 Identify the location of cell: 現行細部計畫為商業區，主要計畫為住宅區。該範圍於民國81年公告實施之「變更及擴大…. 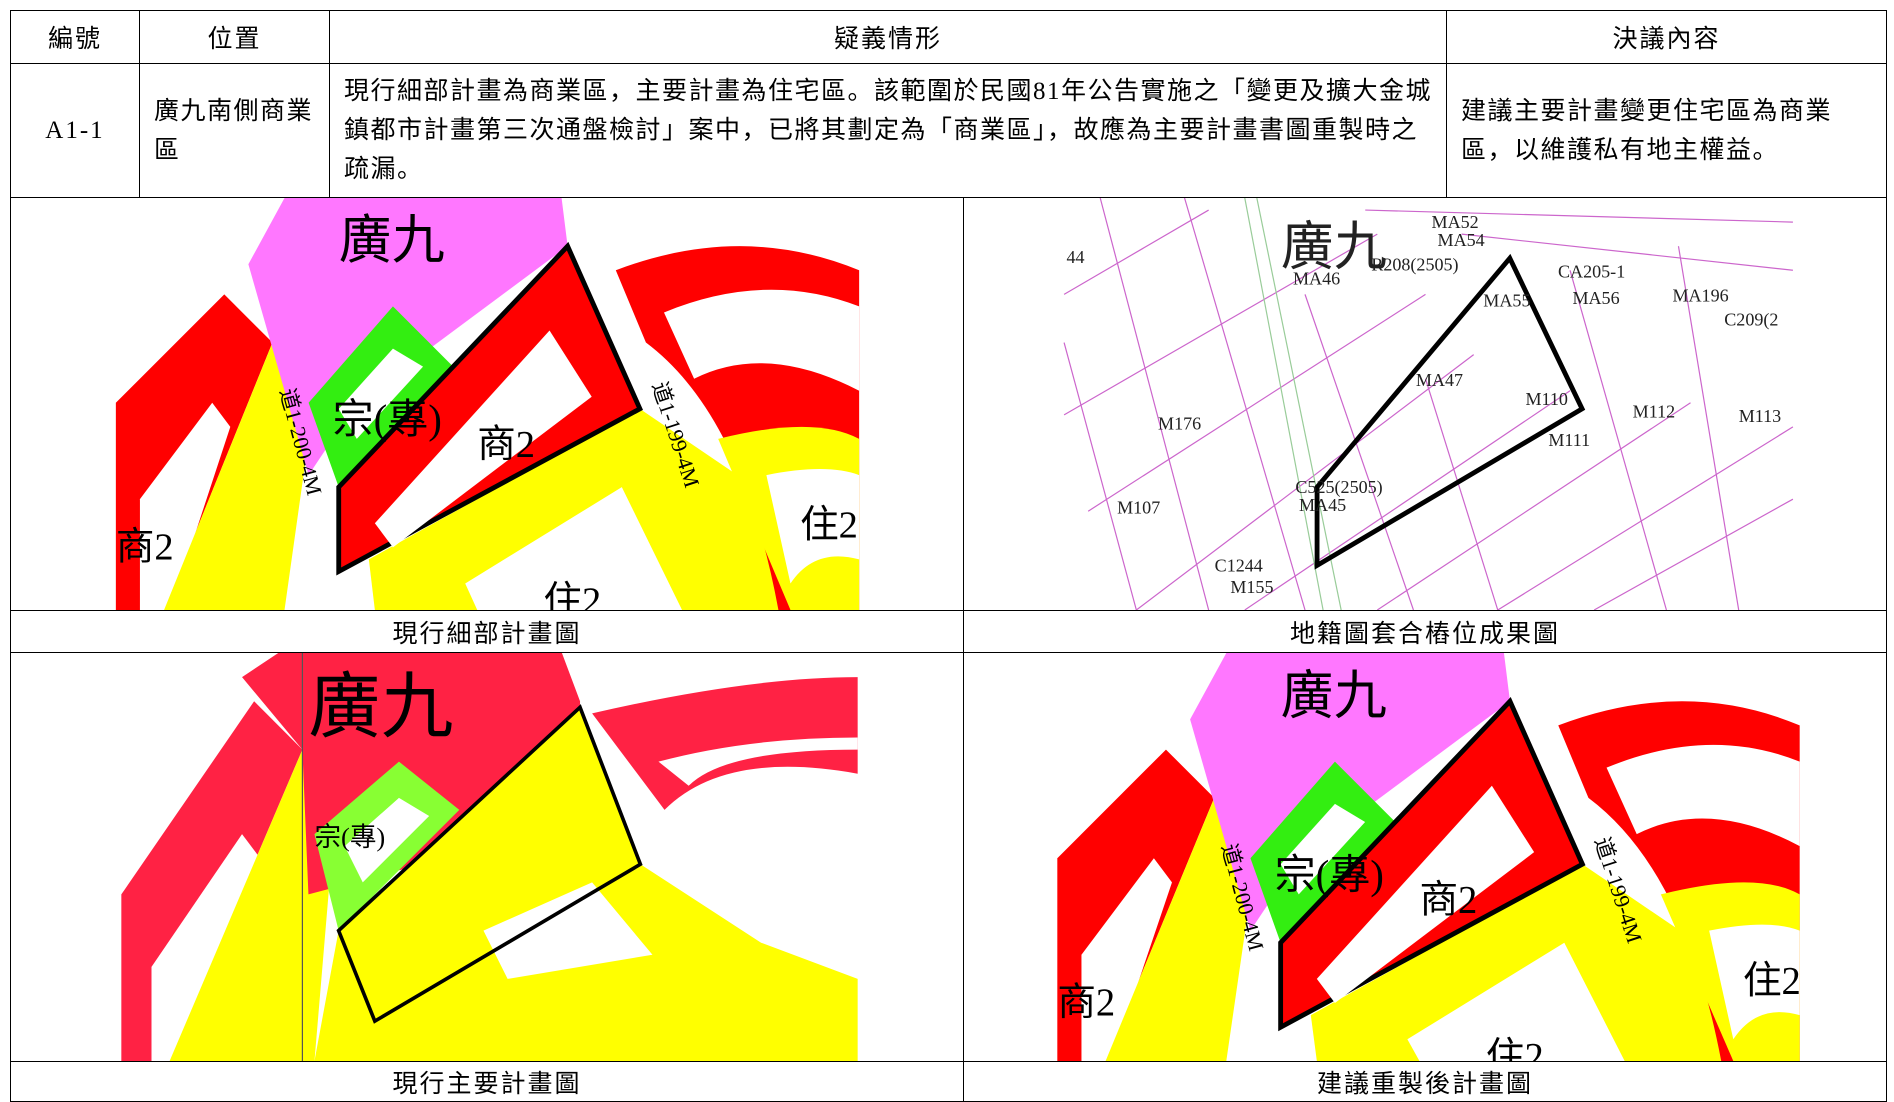
(888, 130).